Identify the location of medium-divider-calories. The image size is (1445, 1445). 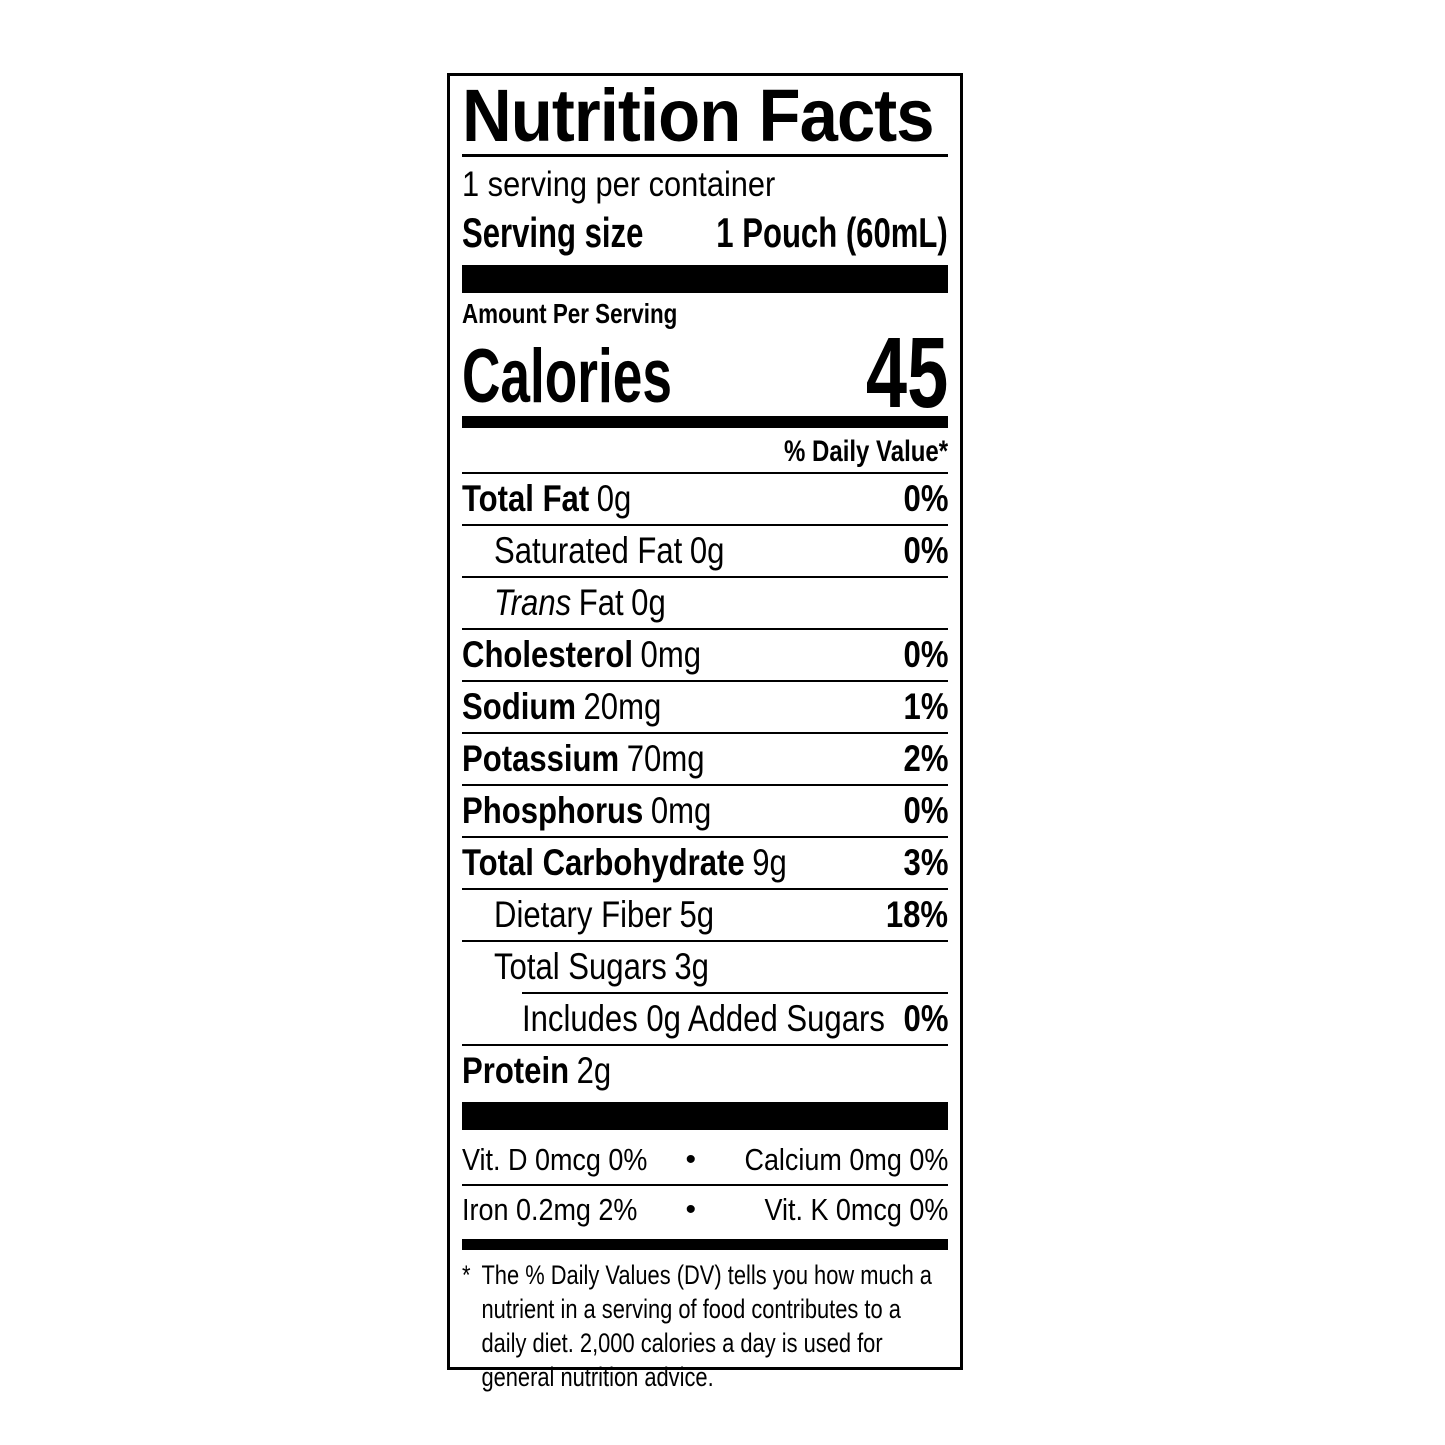
(705, 422).